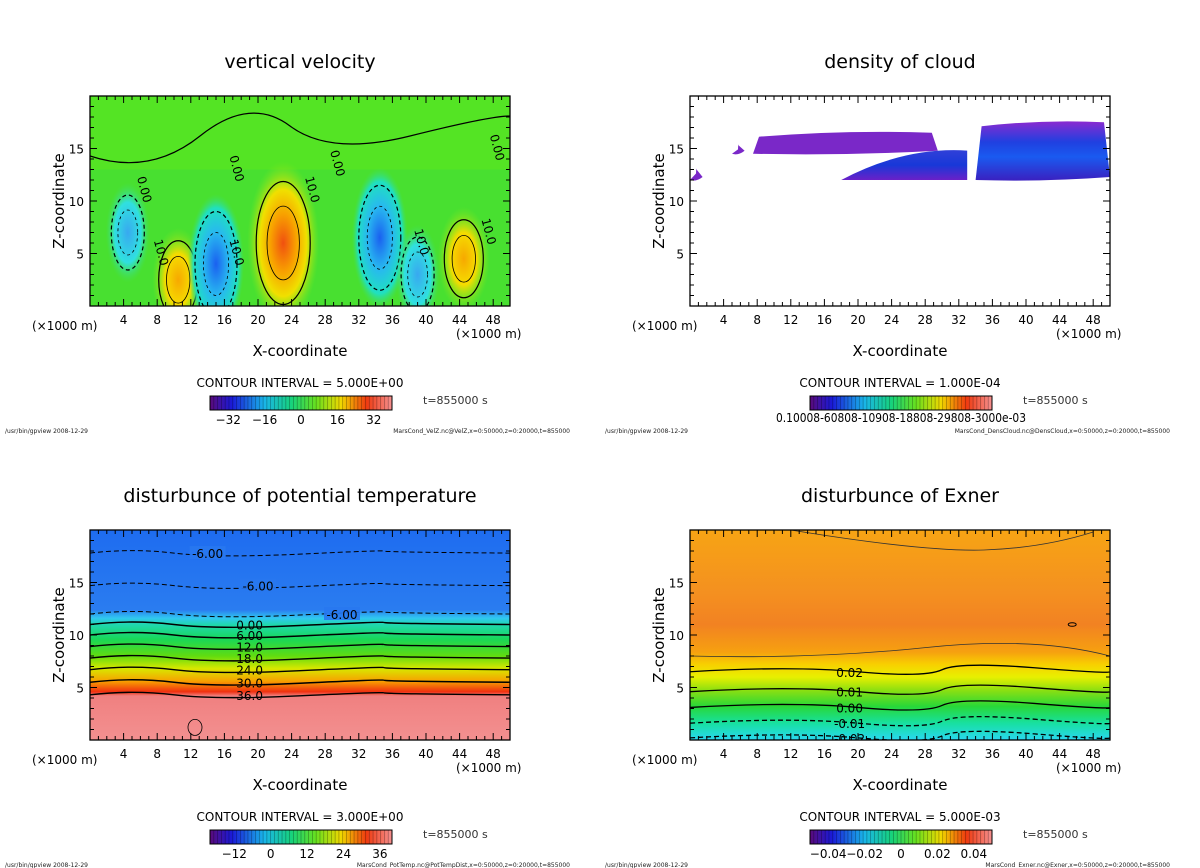 The image size is (1200, 868). Describe the element at coordinates (849, 693) in the screenshot. I see `contour-label: 0.01` at that location.